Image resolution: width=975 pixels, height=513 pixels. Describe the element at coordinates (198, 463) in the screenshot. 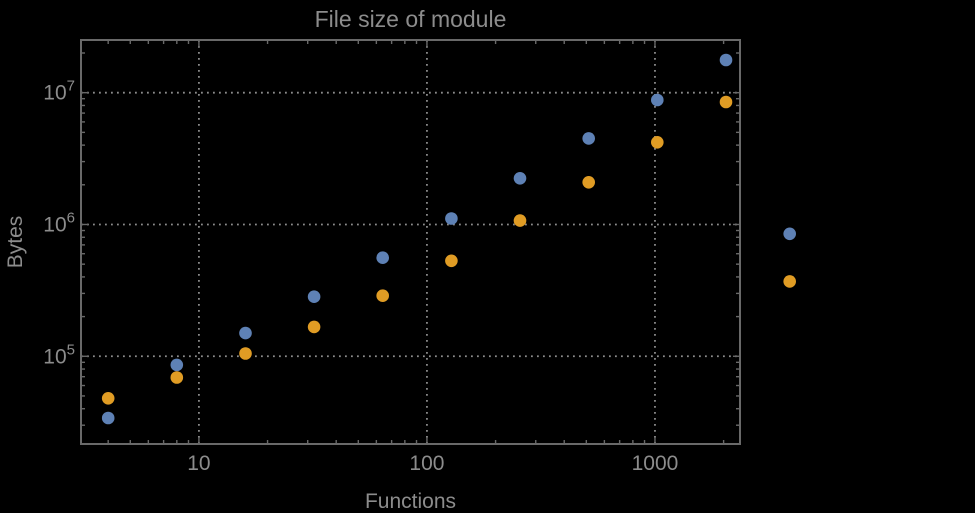

I see `x-tick-label: 10` at that location.